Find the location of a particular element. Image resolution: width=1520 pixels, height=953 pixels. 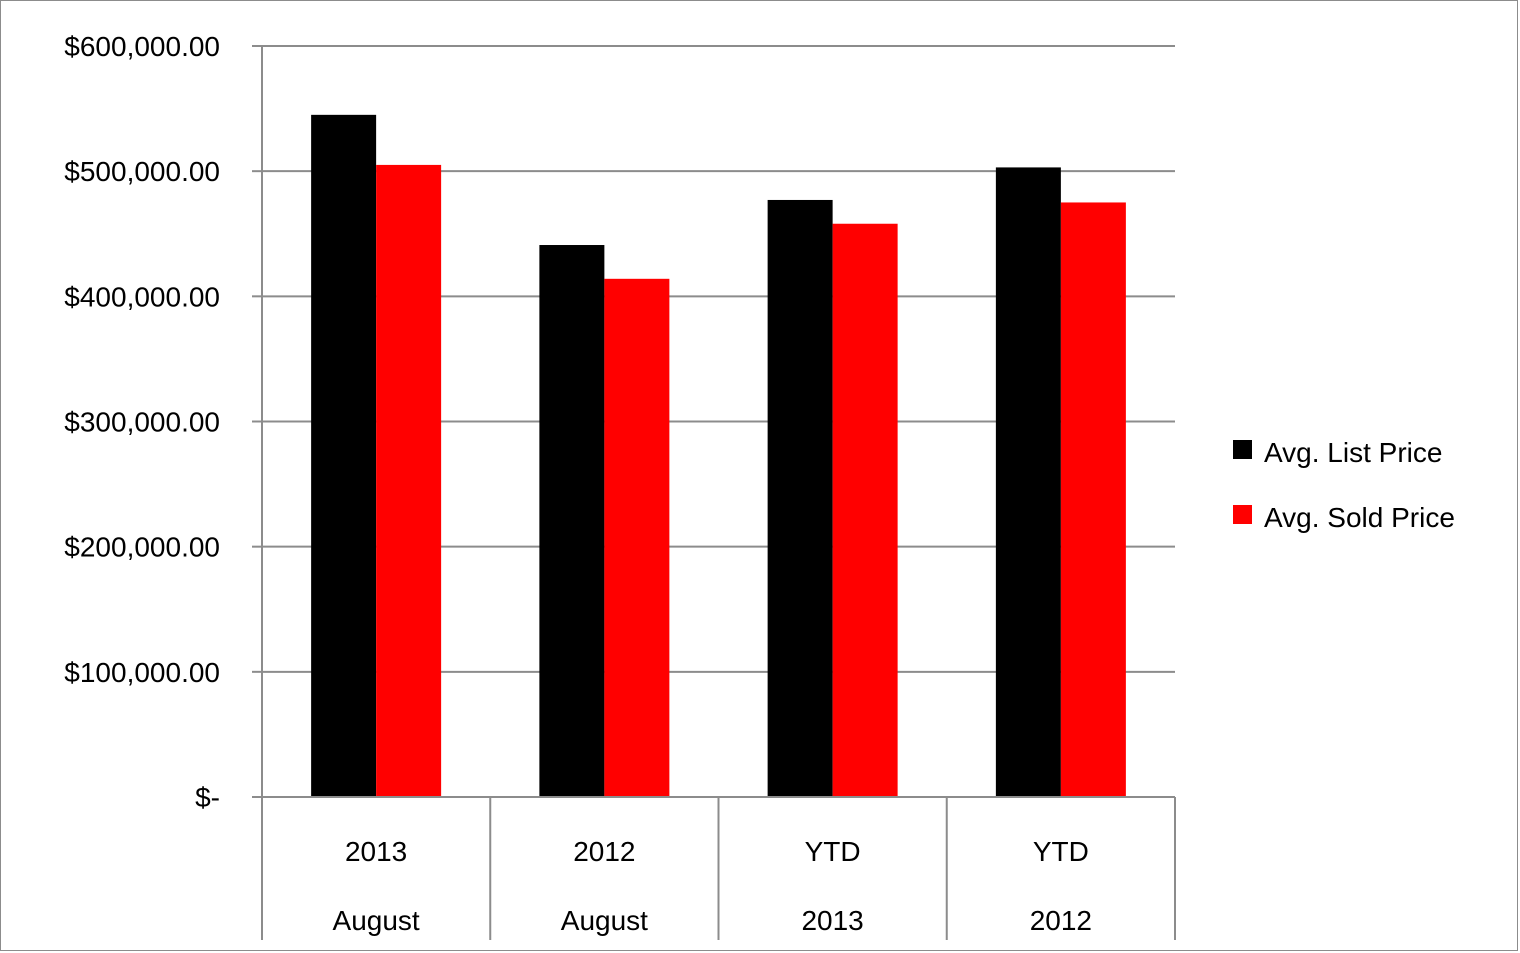

category-label-line2: 2012 is located at coordinates (1061, 920).